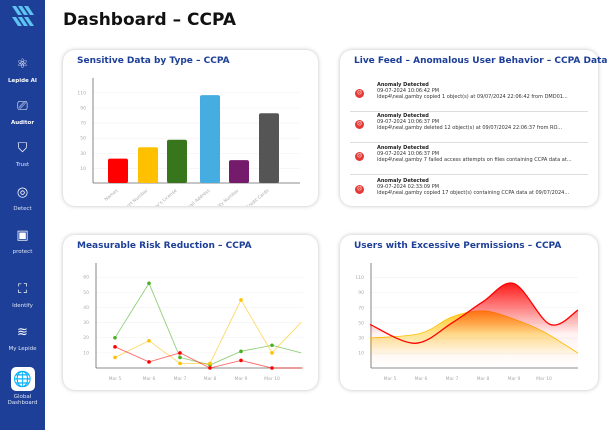 This screenshot has width=612, height=430. Describe the element at coordinates (474, 313) in the screenshot. I see `series-line` at that location.